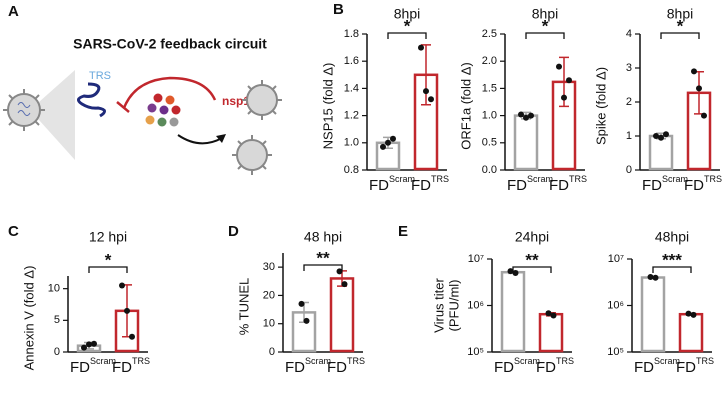  What do you see at coordinates (672, 259) in the screenshot?
I see `significance-label: ***` at bounding box center [672, 259].